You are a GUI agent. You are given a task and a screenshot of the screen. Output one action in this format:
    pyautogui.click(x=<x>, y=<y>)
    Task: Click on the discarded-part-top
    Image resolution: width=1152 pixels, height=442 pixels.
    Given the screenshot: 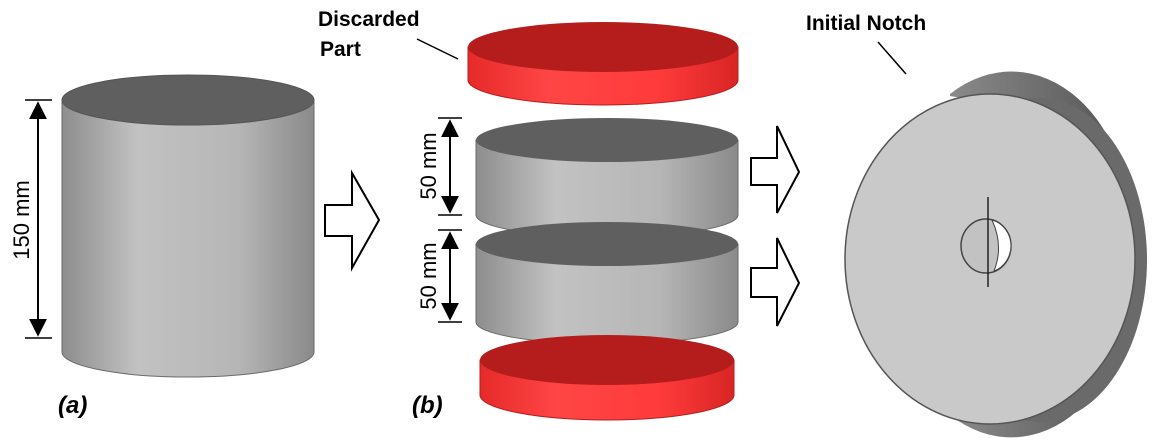 What is the action you would take?
    pyautogui.click(x=603, y=64)
    